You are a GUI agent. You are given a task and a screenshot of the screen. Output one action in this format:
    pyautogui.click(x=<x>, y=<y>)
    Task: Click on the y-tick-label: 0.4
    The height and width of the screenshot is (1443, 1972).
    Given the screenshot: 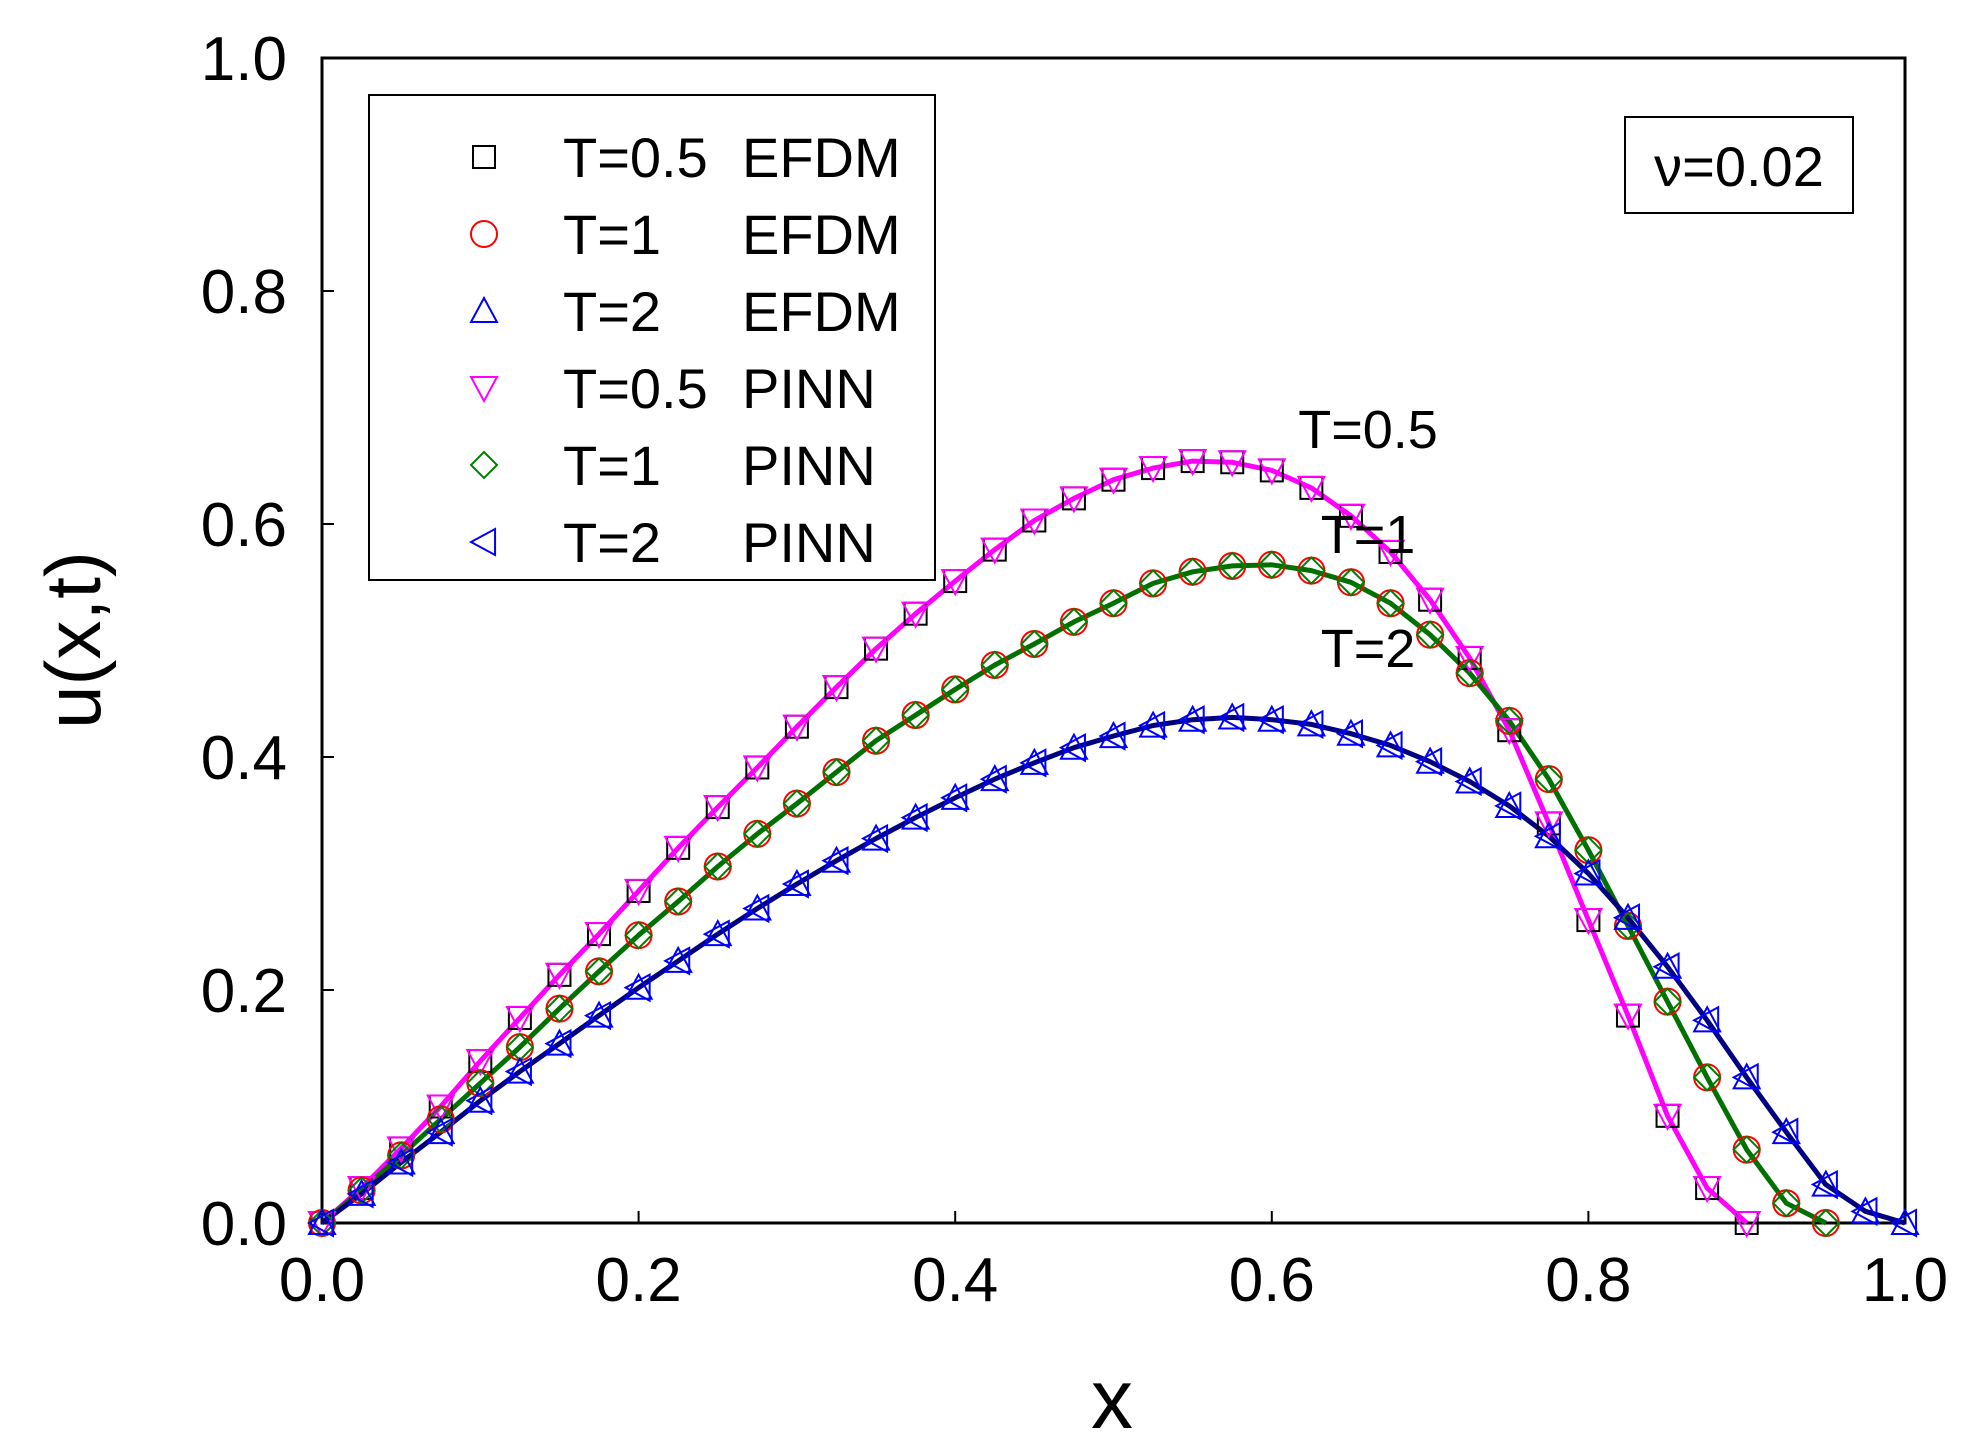 What is the action you would take?
    pyautogui.click(x=244, y=758)
    